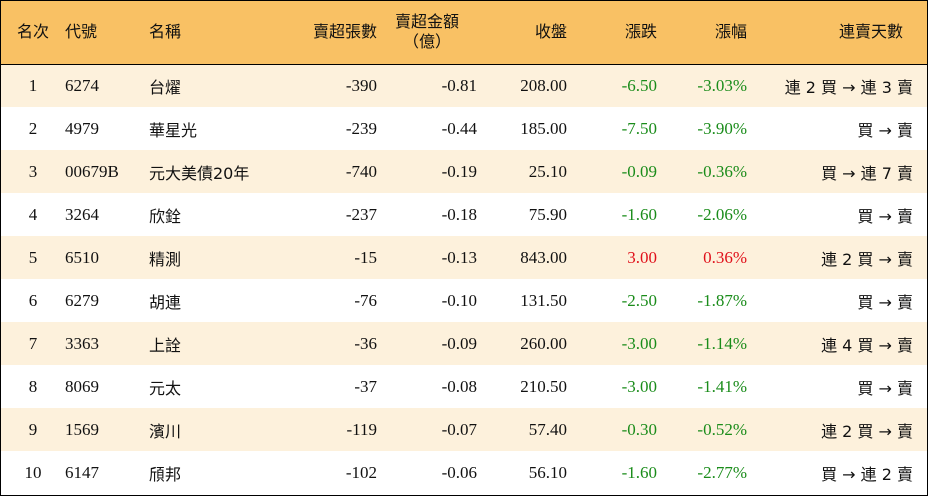  Describe the element at coordinates (344, 32) in the screenshot. I see `header-sell-lots: 賣超張數` at that location.